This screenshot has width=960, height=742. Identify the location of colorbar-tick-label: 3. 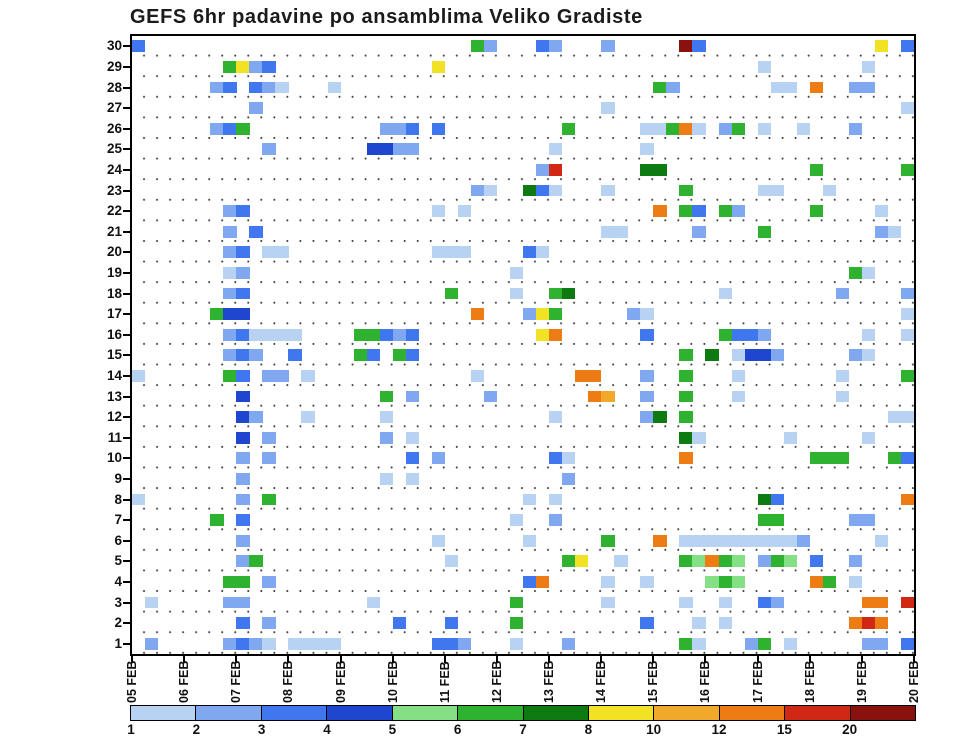
(261, 729).